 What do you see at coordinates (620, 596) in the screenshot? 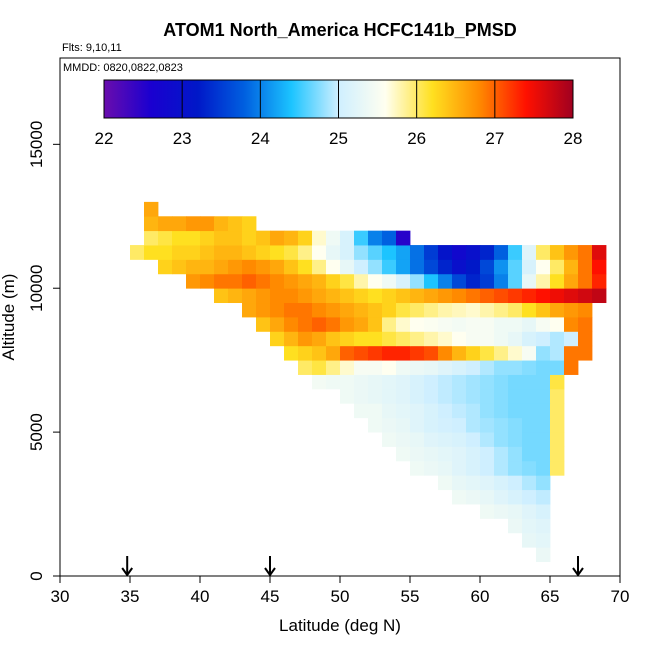
I see `x-tick-label: 70` at bounding box center [620, 596].